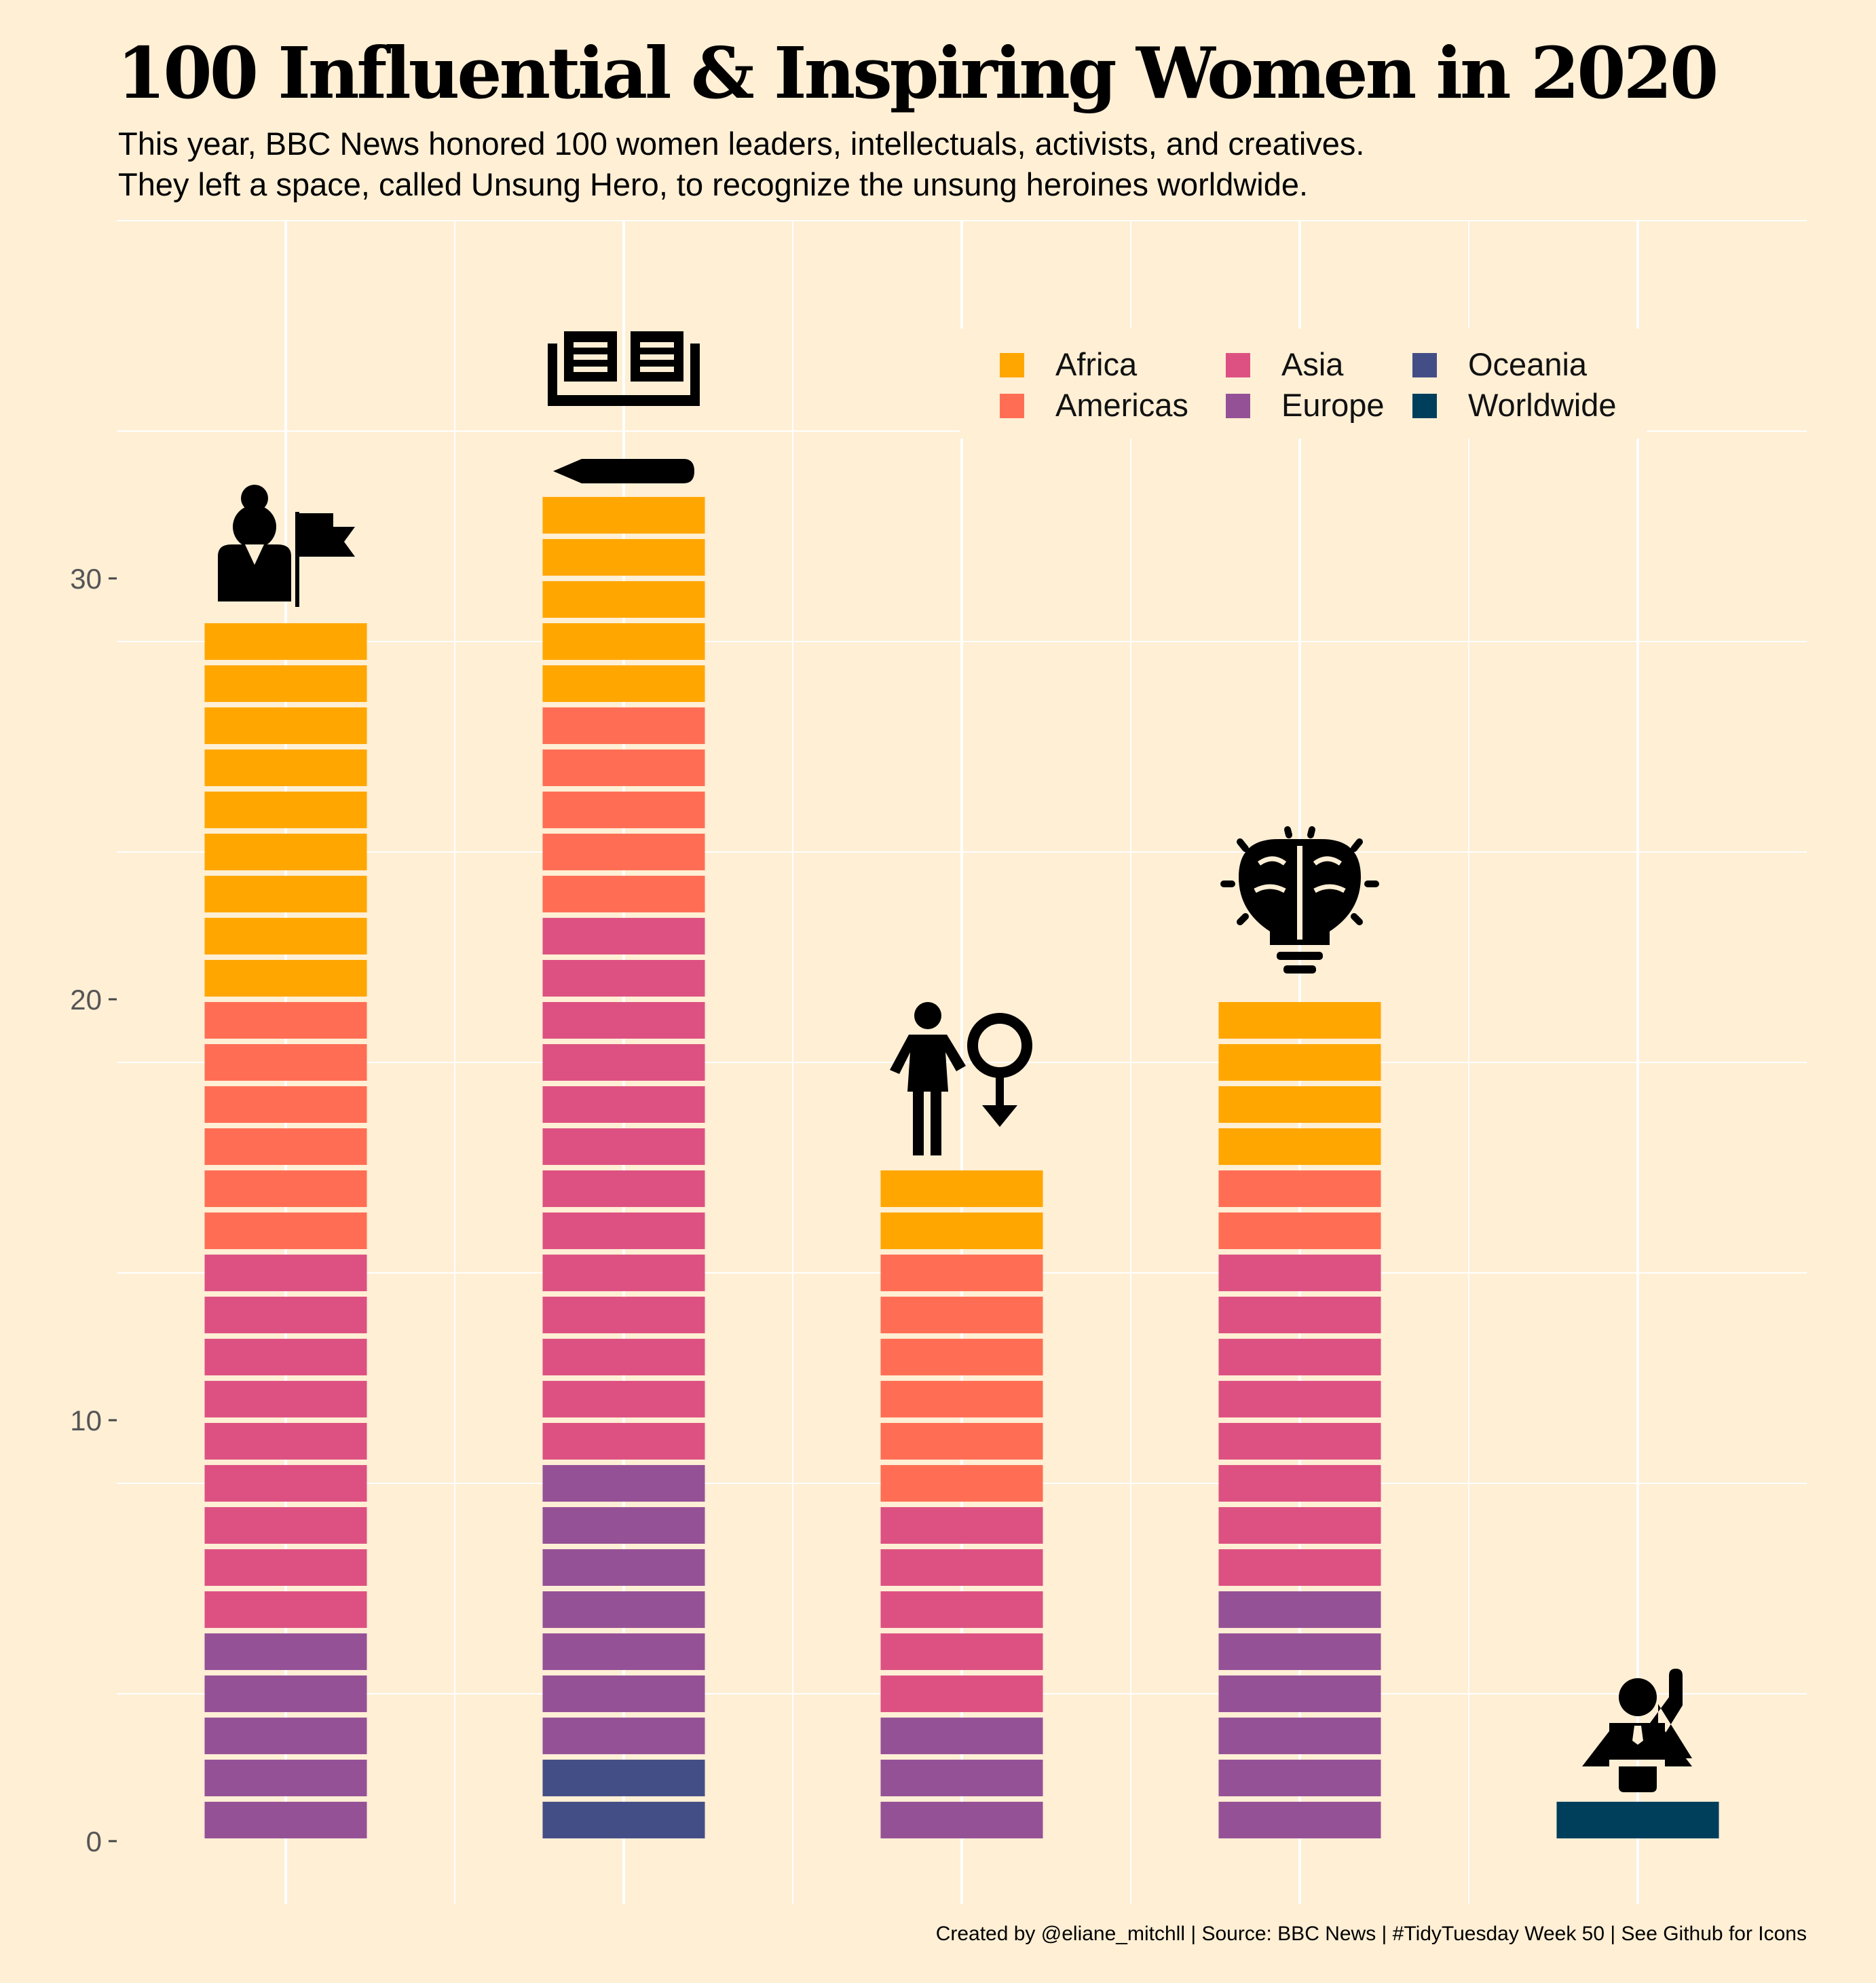 This screenshot has width=1876, height=1983. What do you see at coordinates (86, 1000) in the screenshot?
I see `y-tick-label: 20` at bounding box center [86, 1000].